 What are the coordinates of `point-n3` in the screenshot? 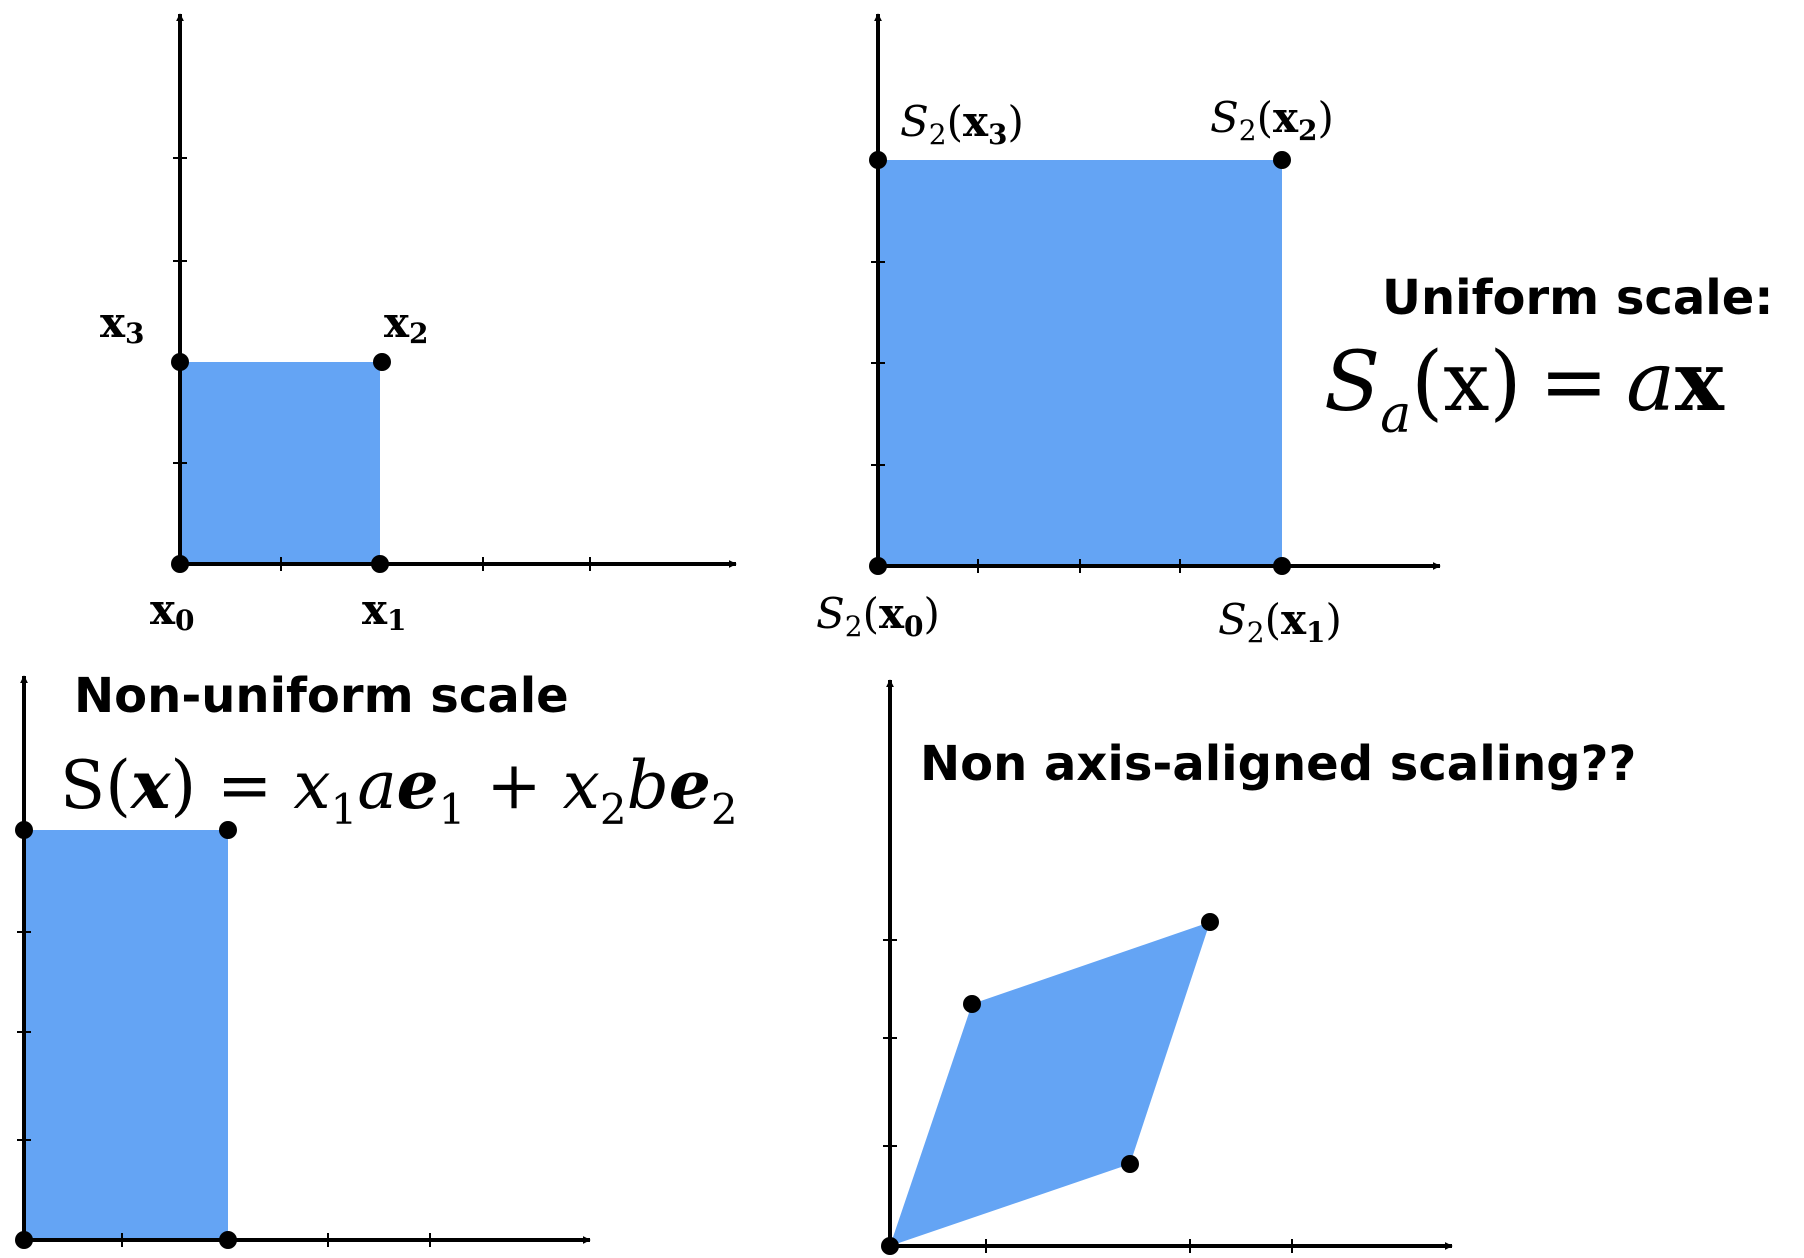 It's located at (24, 830).